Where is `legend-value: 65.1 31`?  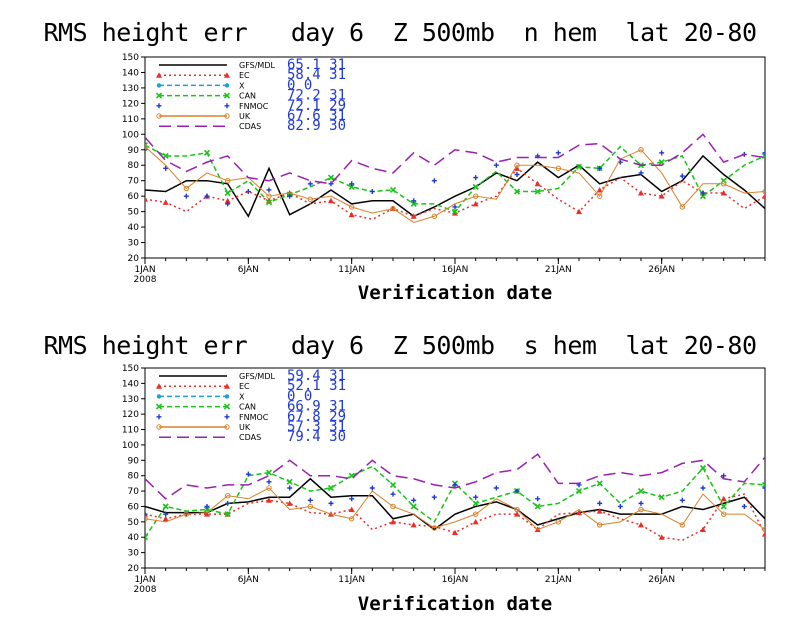
legend-value: 65.1 31 is located at coordinates (316, 65).